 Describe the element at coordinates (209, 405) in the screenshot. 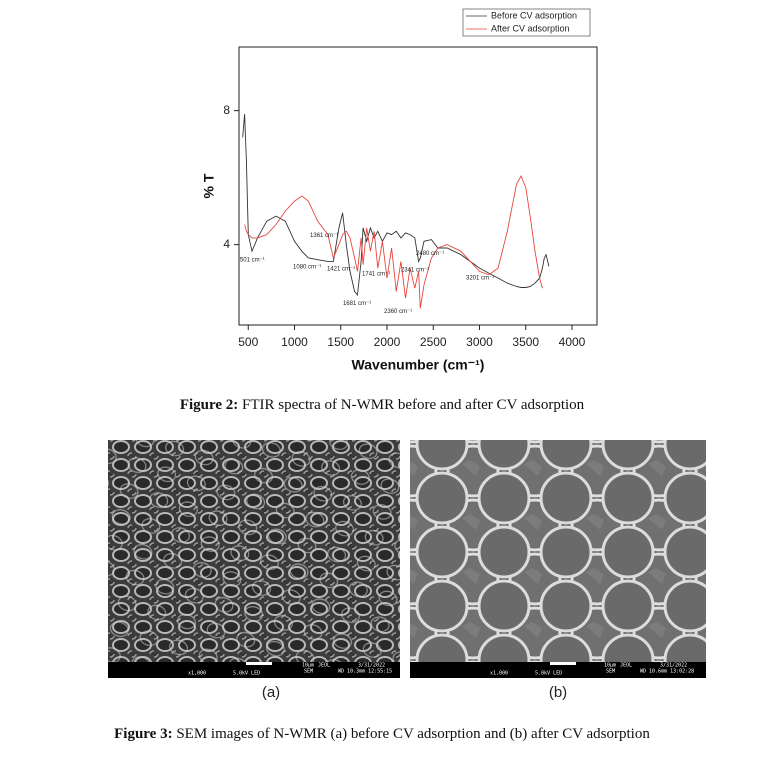

I see `caption-label: Figure 2:` at that location.